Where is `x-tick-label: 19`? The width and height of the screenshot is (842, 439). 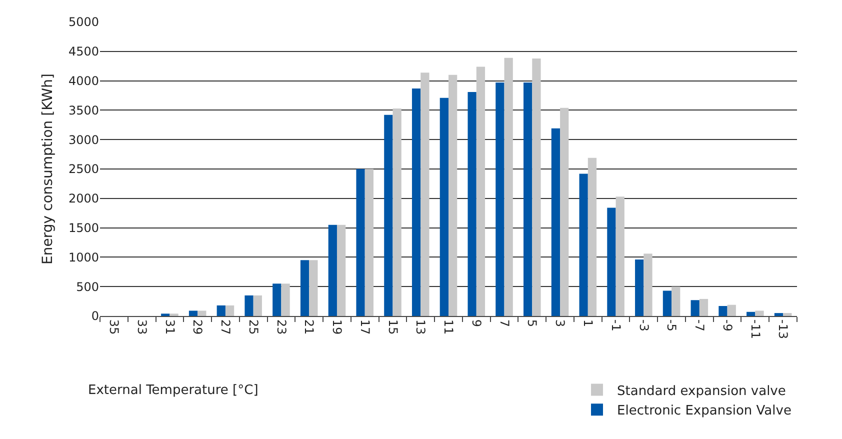 x-tick-label: 19 is located at coordinates (337, 327).